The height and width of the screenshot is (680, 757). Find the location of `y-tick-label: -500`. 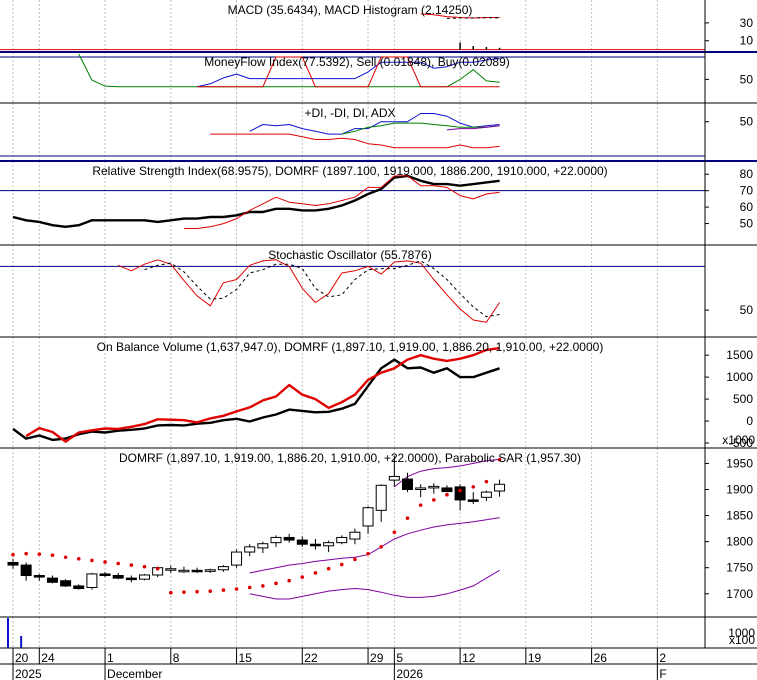

y-tick-label: -500 is located at coordinates (741, 443).